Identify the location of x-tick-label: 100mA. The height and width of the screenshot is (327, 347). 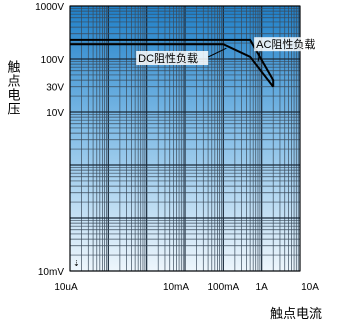
(223, 287).